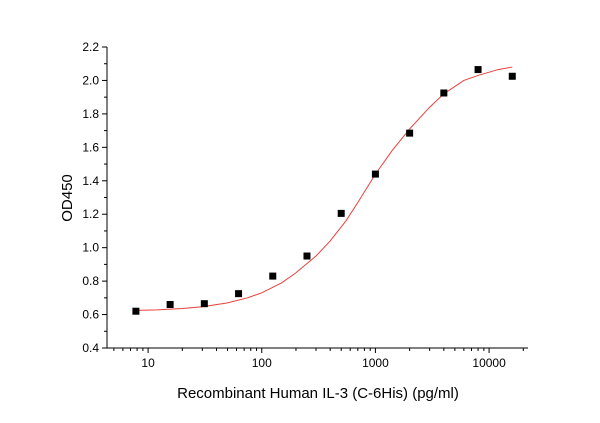  Describe the element at coordinates (90, 315) in the screenshot. I see `y-tick-label: 0.6` at that location.